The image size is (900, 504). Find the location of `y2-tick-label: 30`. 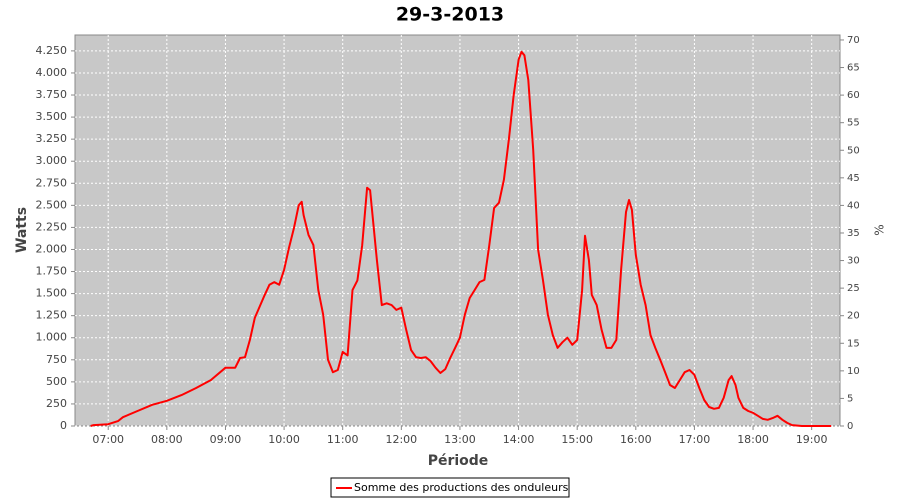

y2-tick-label: 30 is located at coordinates (853, 261).